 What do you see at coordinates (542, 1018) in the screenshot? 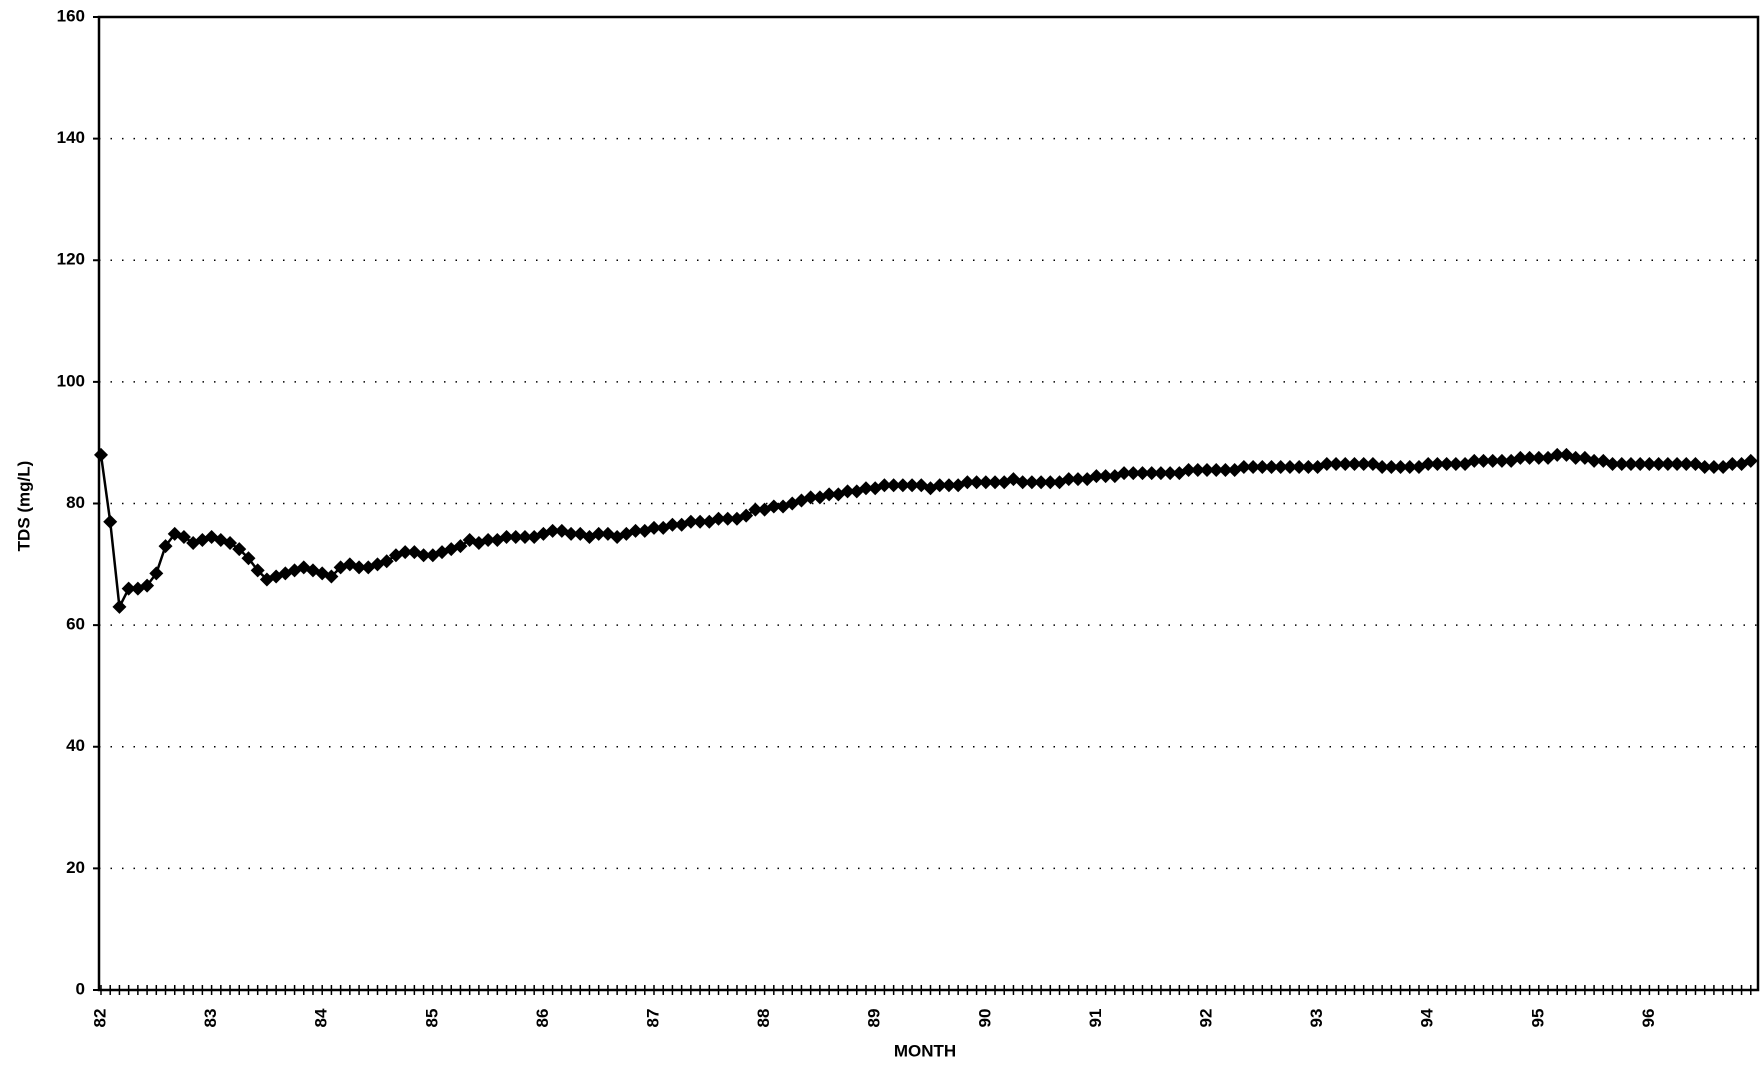
I see `x-tick-label: 86` at bounding box center [542, 1018].